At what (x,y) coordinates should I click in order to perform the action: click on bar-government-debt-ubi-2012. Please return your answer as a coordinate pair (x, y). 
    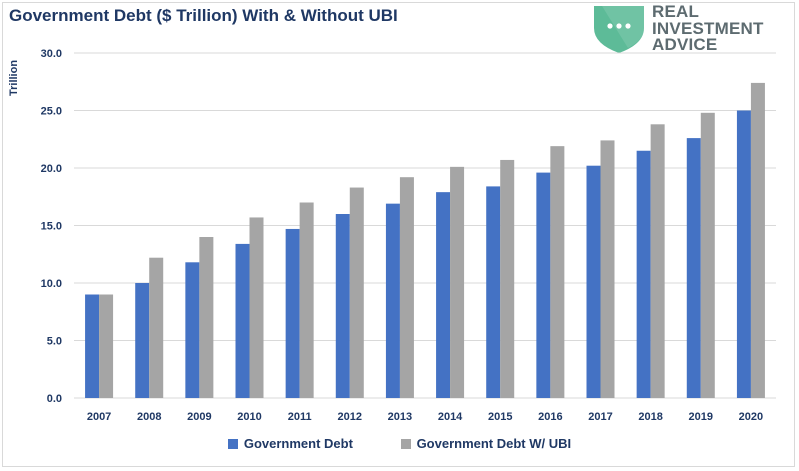
    Looking at the image, I should click on (356, 292).